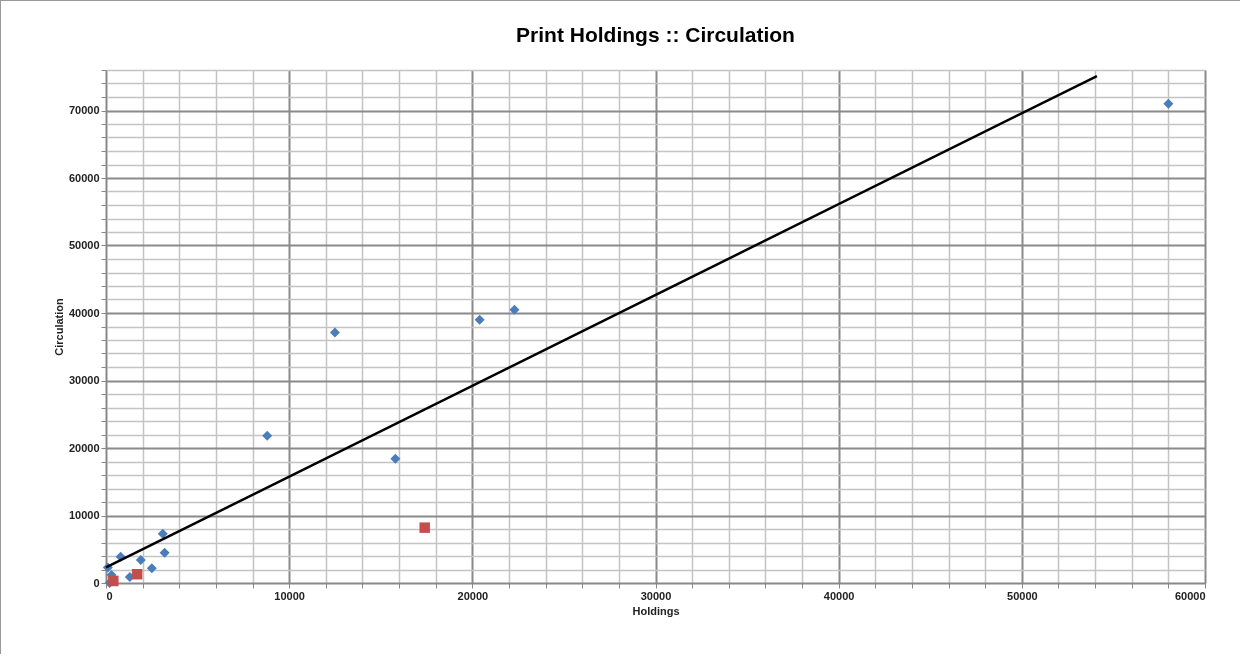 This screenshot has width=1242, height=656. What do you see at coordinates (84, 380) in the screenshot?
I see `y-tick-label: 30000` at bounding box center [84, 380].